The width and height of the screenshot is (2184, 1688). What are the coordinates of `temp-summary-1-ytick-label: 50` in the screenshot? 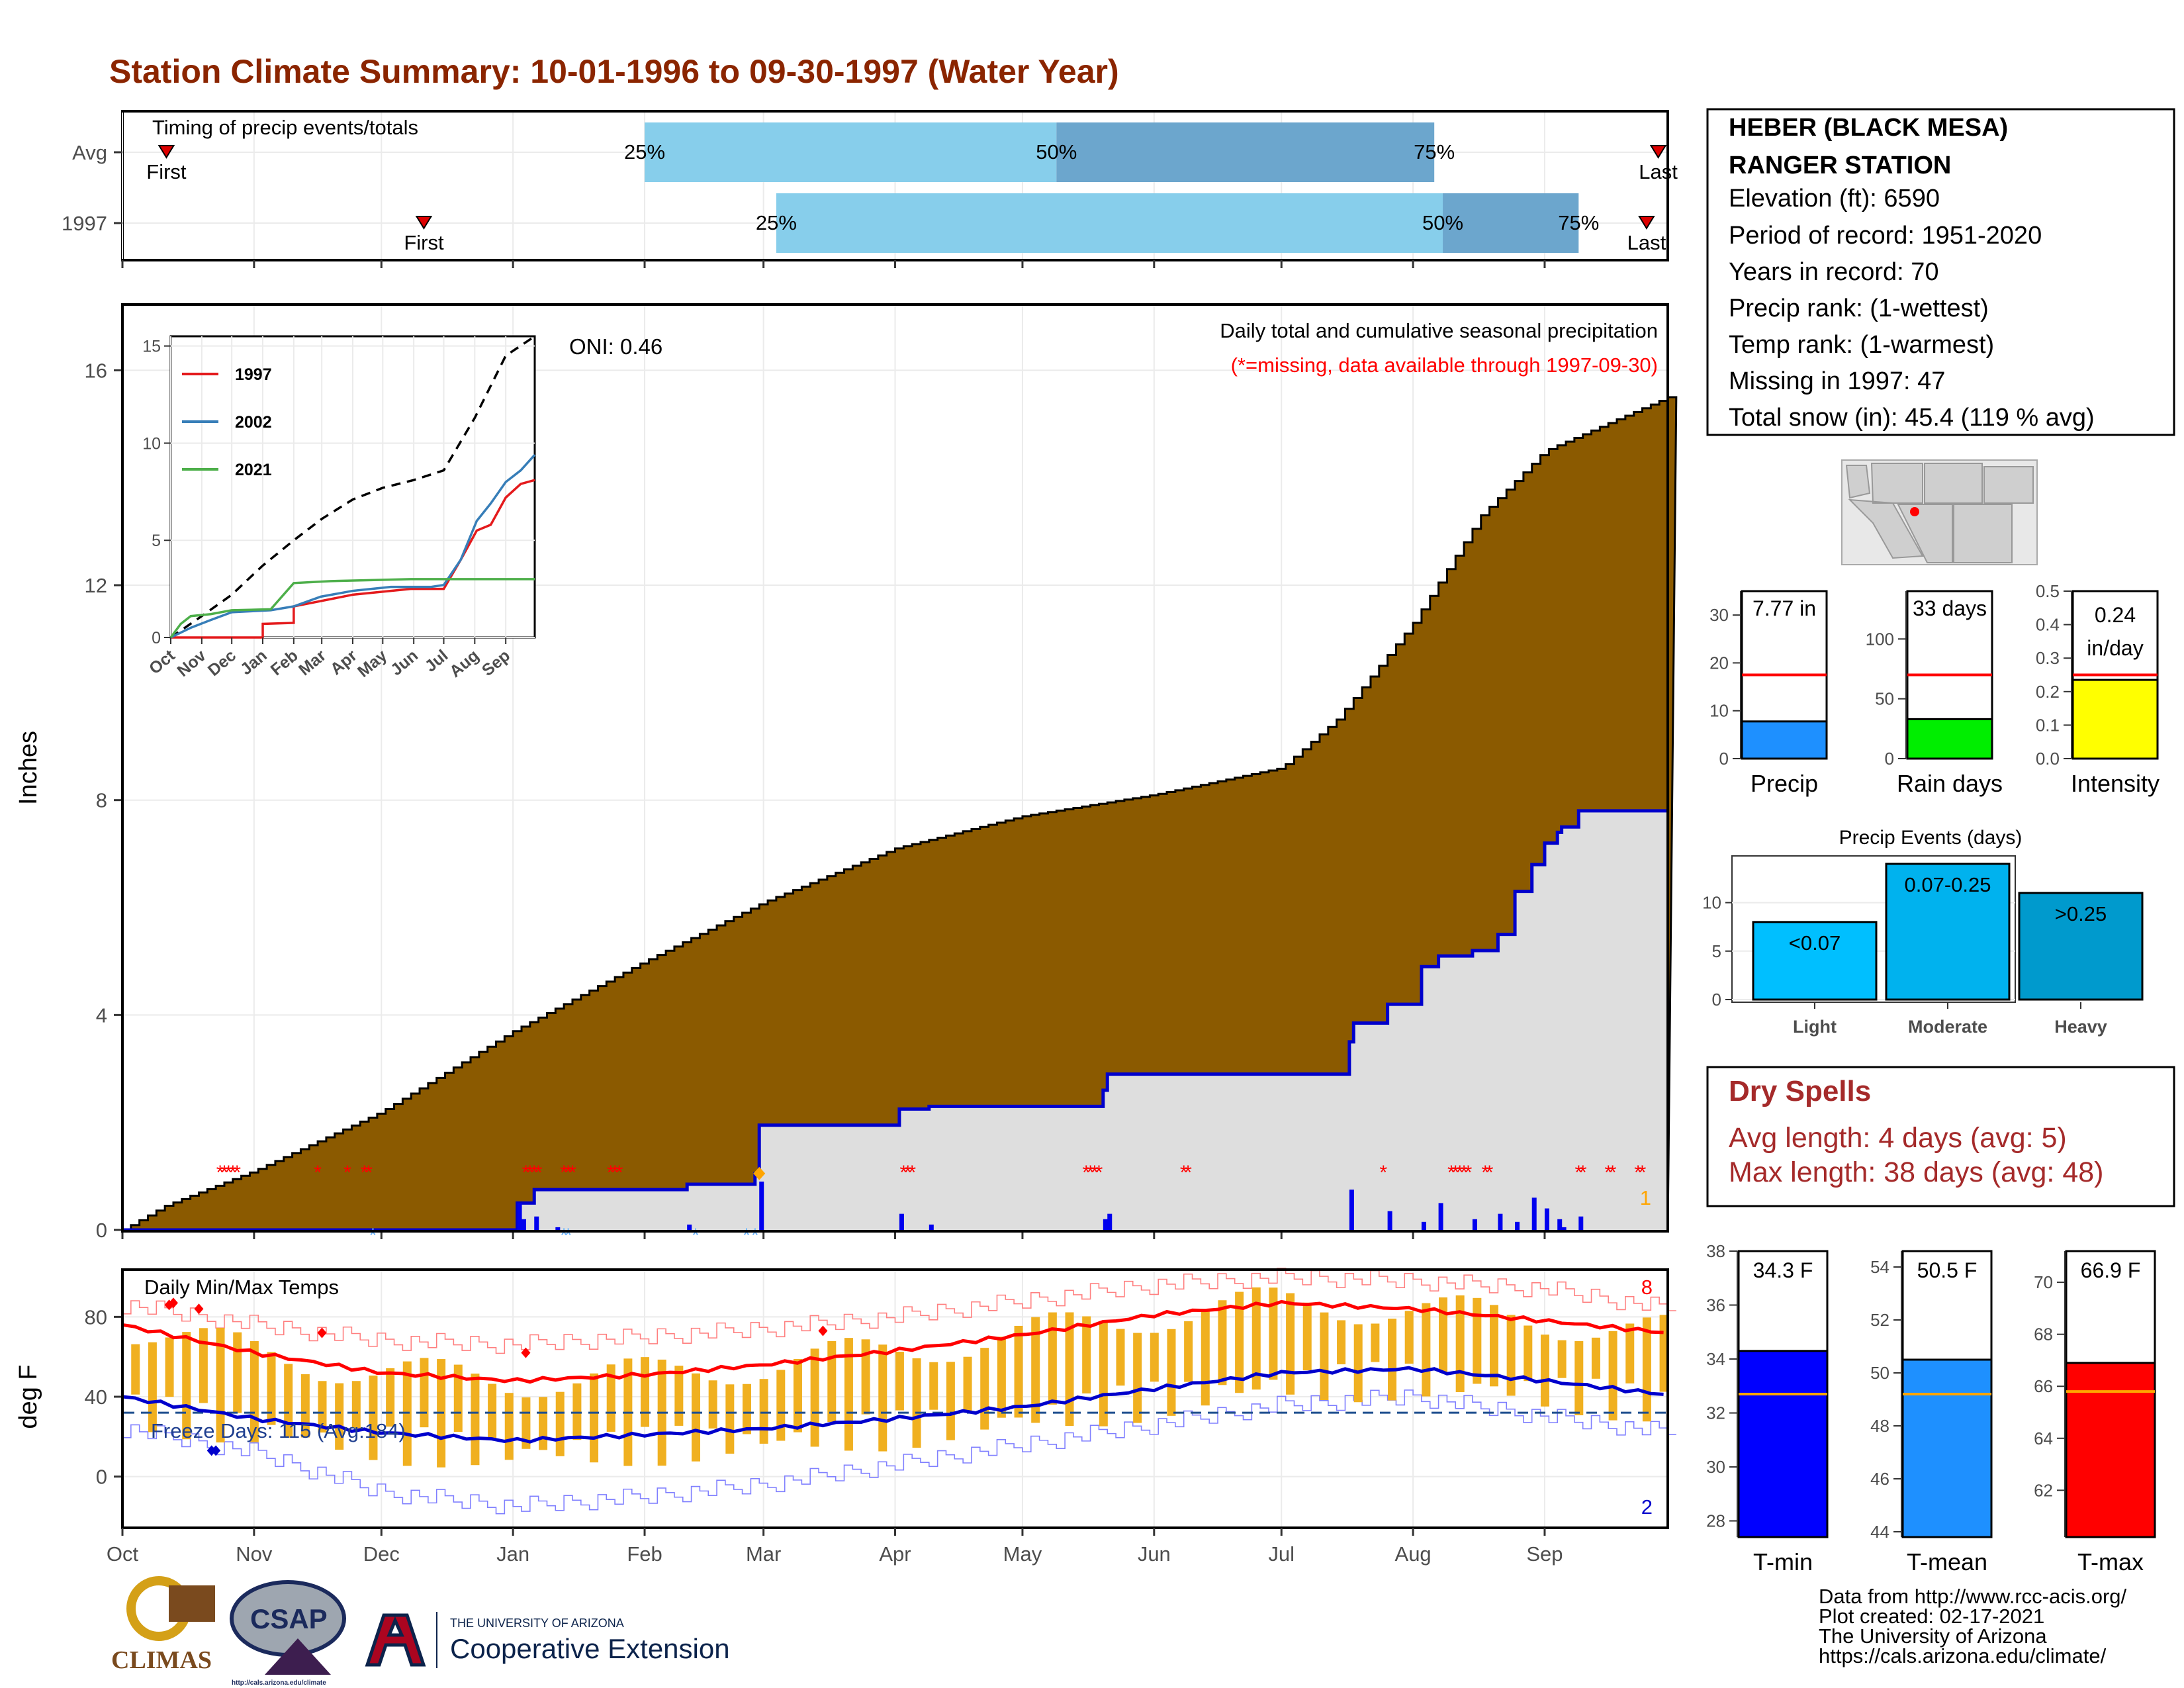 It's located at (1880, 1373).